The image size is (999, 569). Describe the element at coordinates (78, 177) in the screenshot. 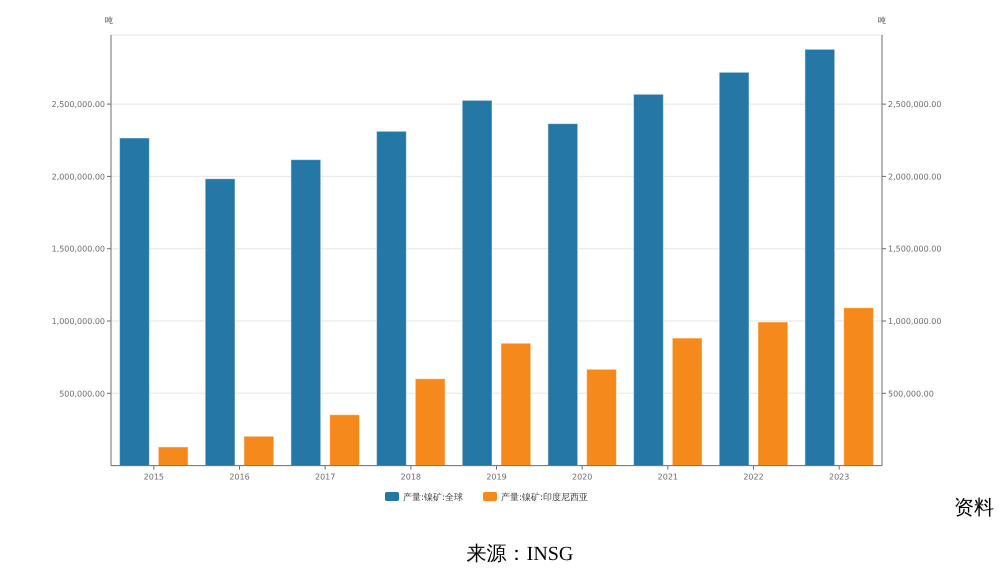

I see `y-tick-label: 2,000,000.00` at that location.